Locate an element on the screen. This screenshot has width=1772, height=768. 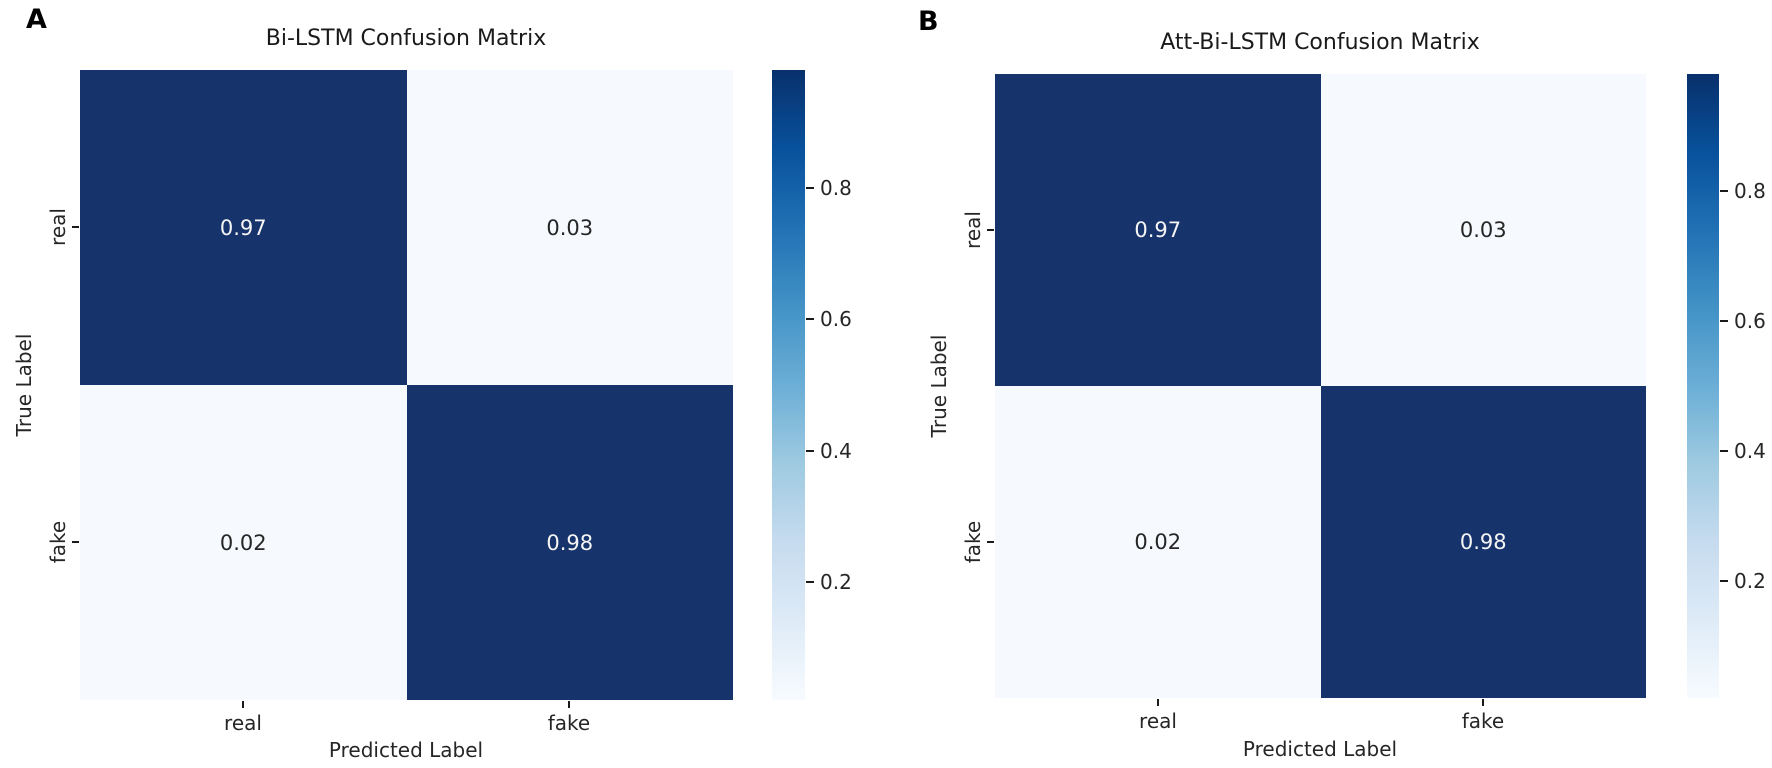
panel-b-title: Att-Bi-LSTM Confusion Matrix is located at coordinates (1320, 42).